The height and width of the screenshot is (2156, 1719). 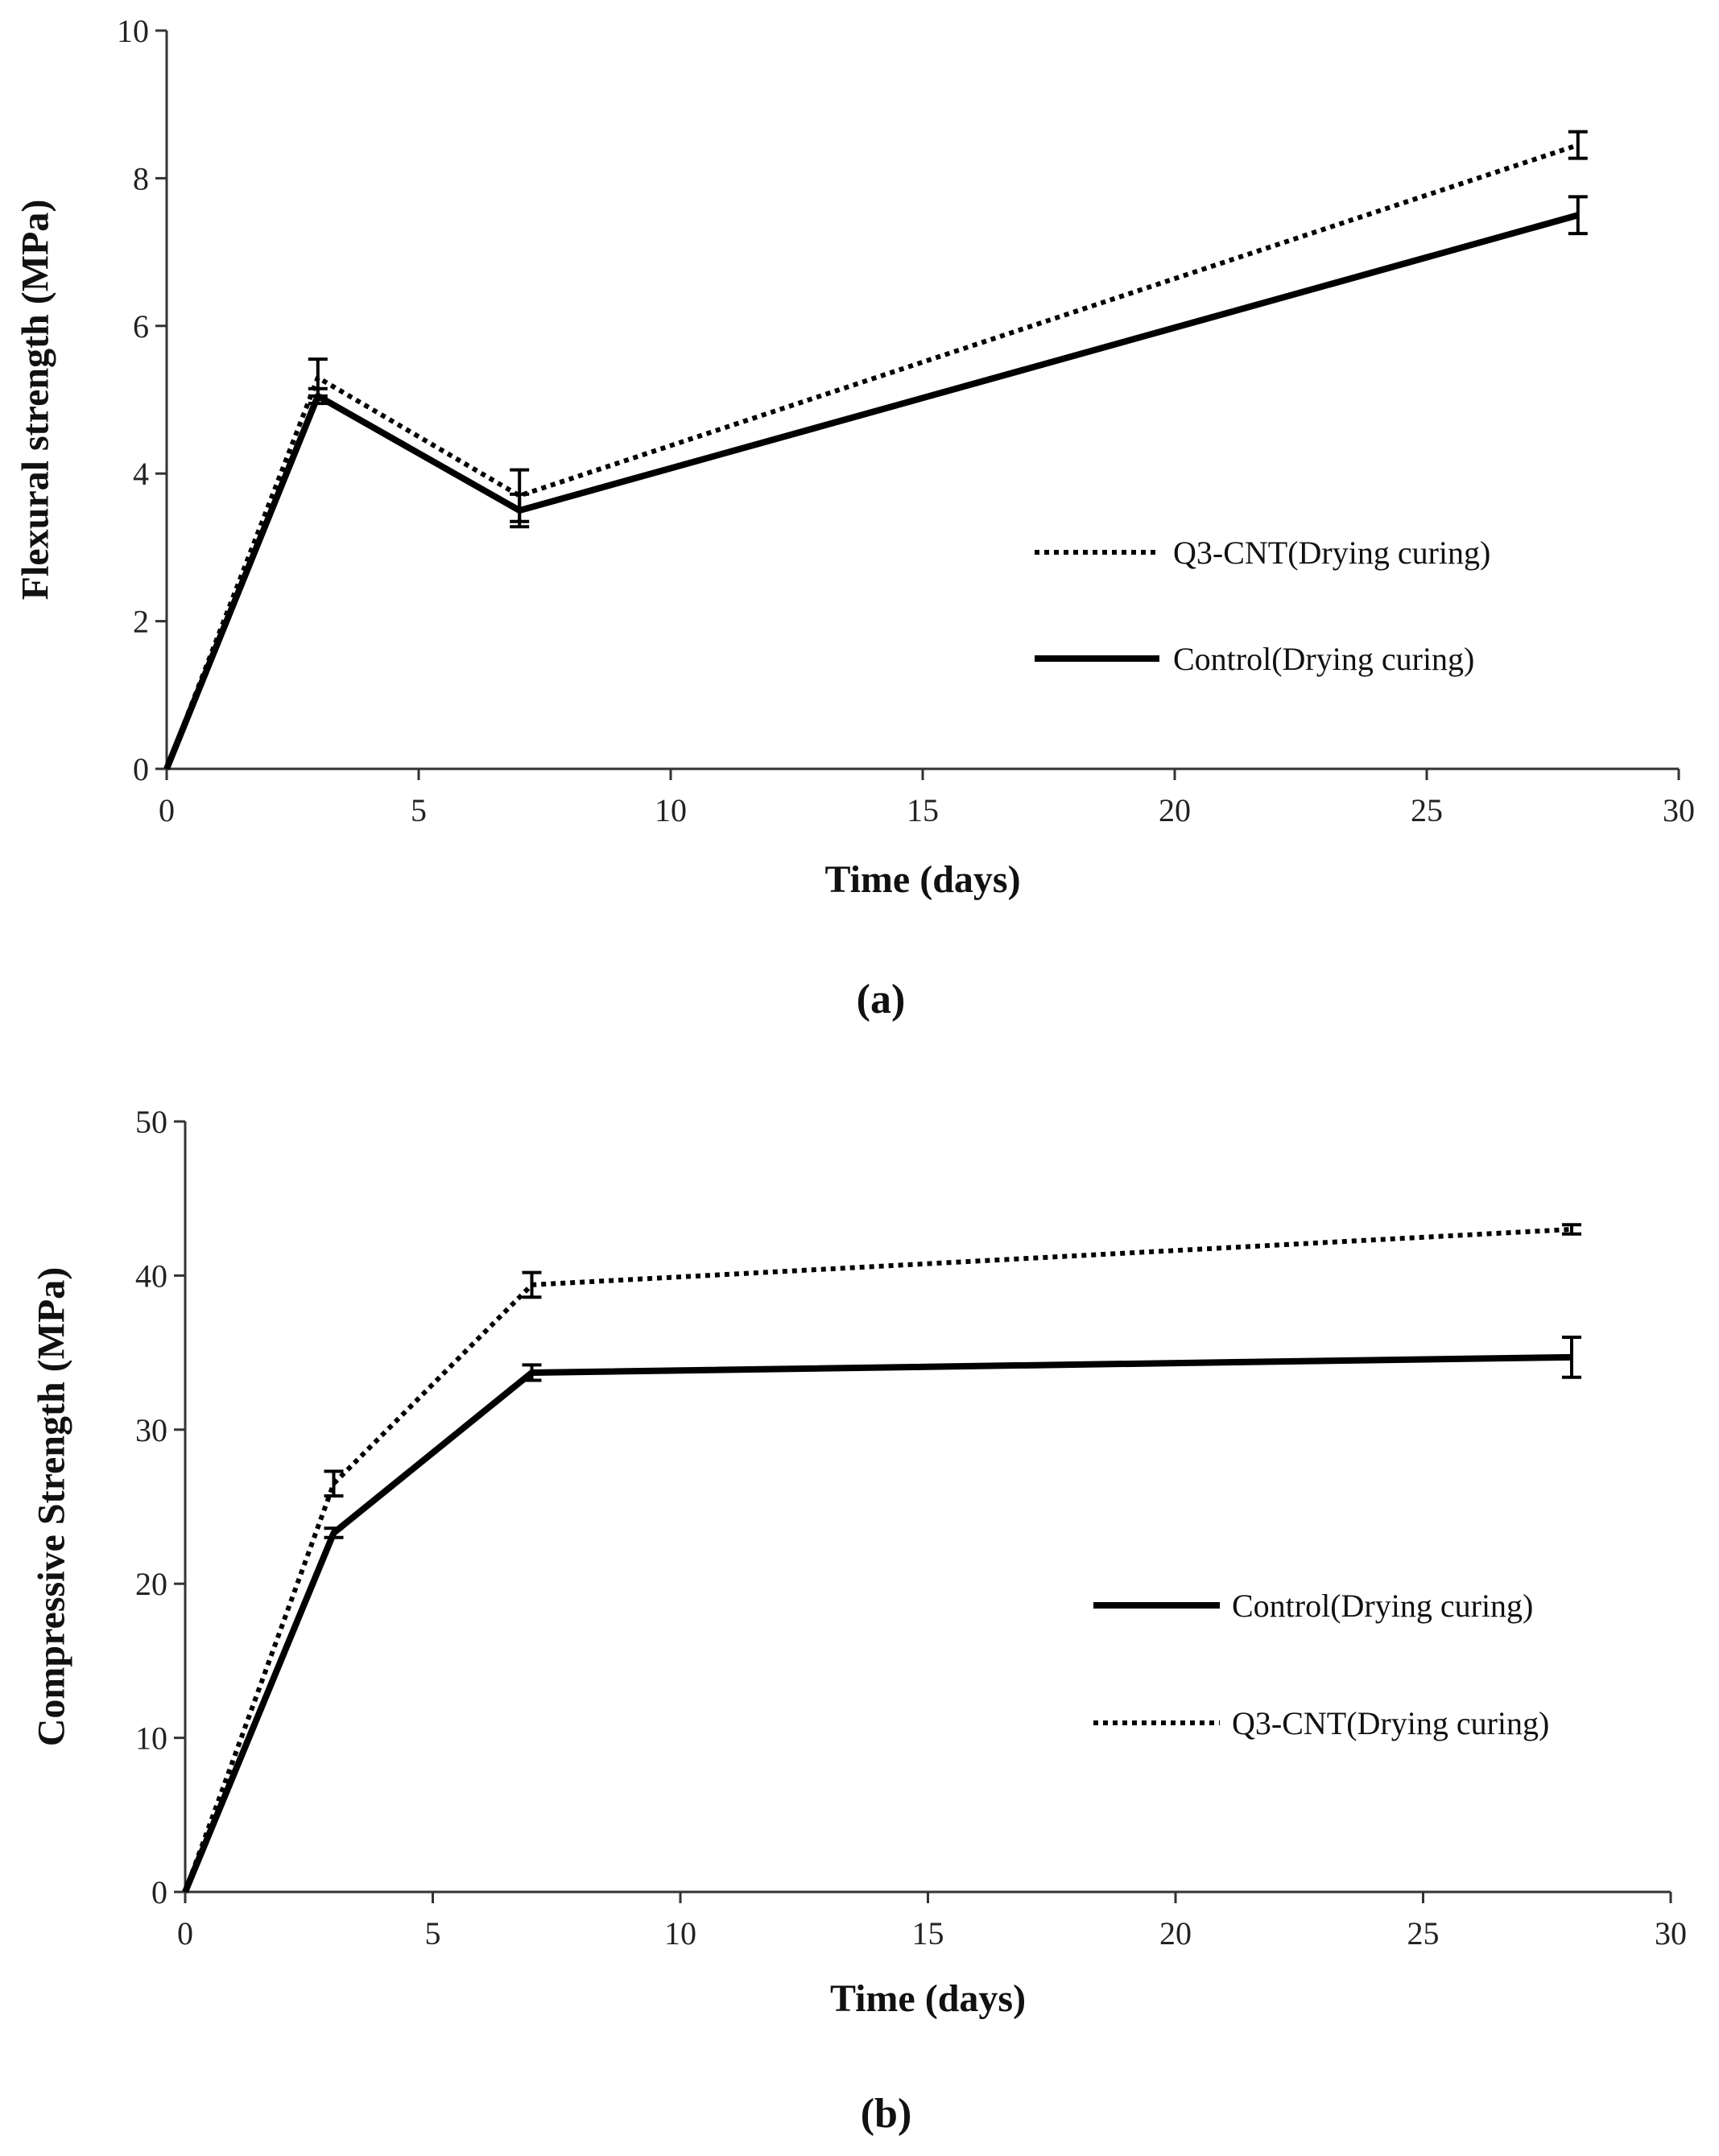 I want to click on y-tick-label: 50, so click(x=151, y=1122).